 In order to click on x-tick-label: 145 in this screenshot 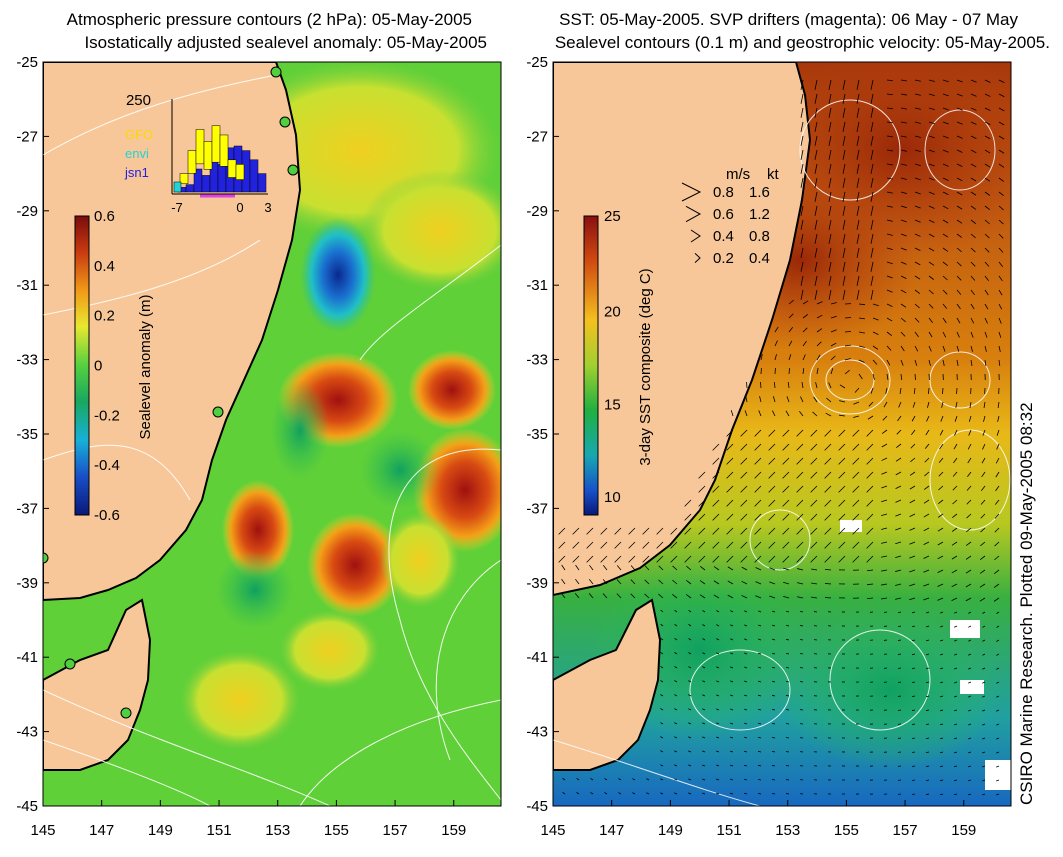, I will do `click(552, 830)`.